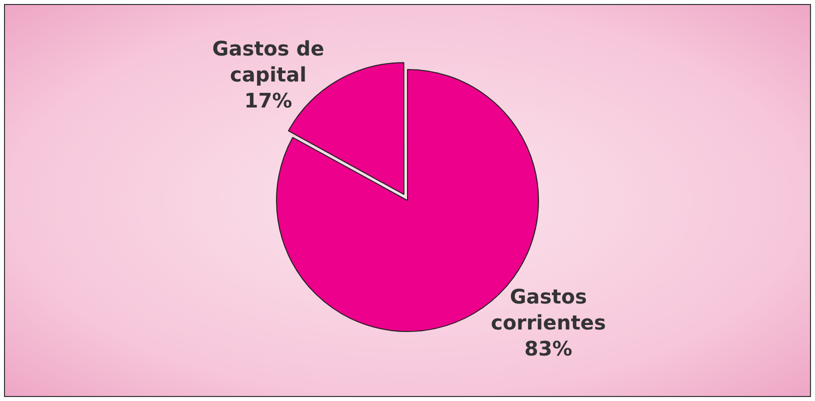 This screenshot has height=401, width=815. I want to click on slice-label: Gastos corrientes, so click(548, 309).